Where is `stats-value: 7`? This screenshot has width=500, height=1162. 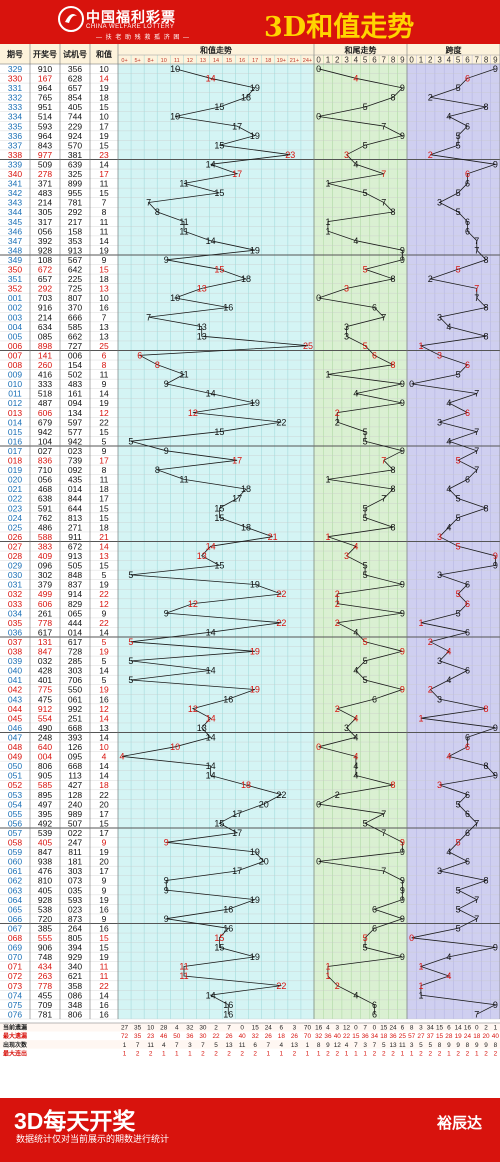
stats-value: 7 is located at coordinates (268, 1045).